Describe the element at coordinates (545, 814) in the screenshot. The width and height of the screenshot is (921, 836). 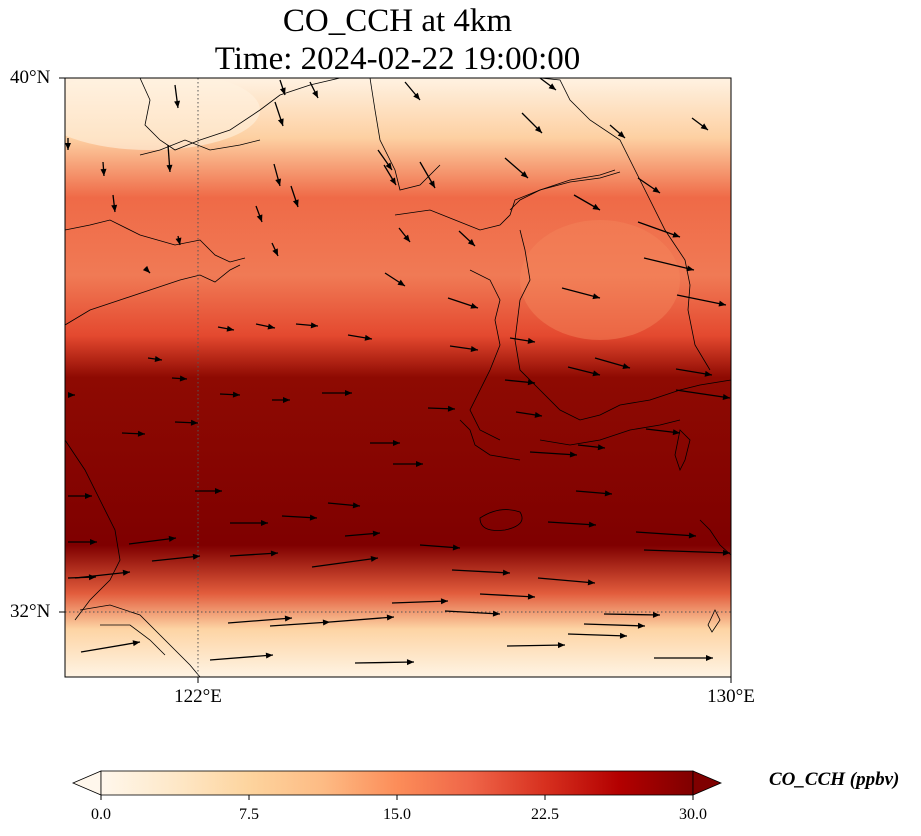
I see `colorbar-tick-label: 22.5` at that location.